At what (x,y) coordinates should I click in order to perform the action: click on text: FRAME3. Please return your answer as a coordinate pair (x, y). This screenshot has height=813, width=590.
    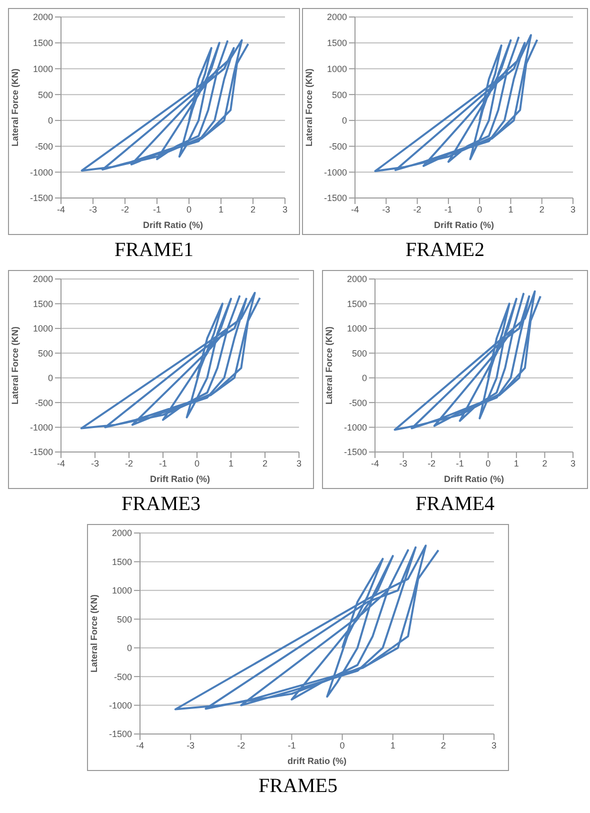
    Looking at the image, I should click on (161, 504).